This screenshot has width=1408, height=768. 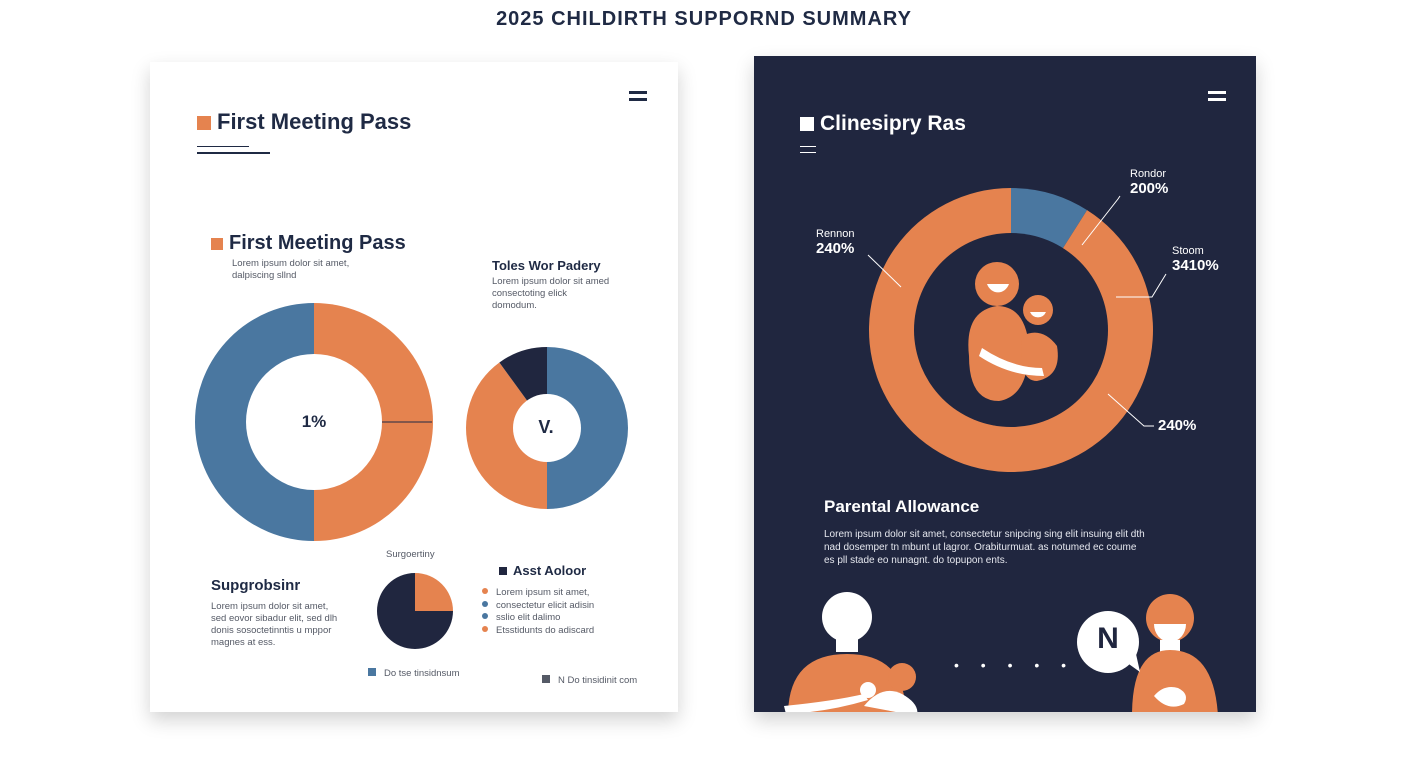 I want to click on left-card-header: First Meeting Pass, so click(x=304, y=122).